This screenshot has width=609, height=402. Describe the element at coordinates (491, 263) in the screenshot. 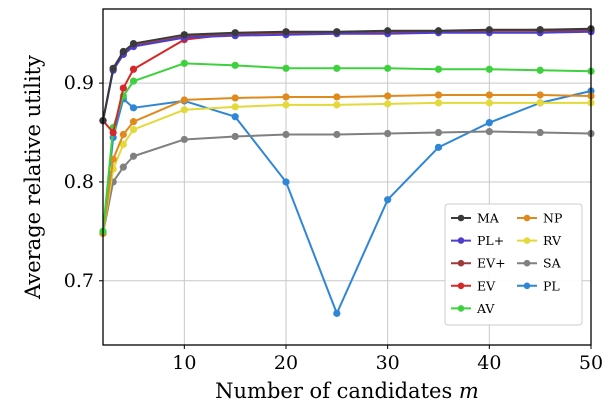

I see `legend-label: EV+` at that location.